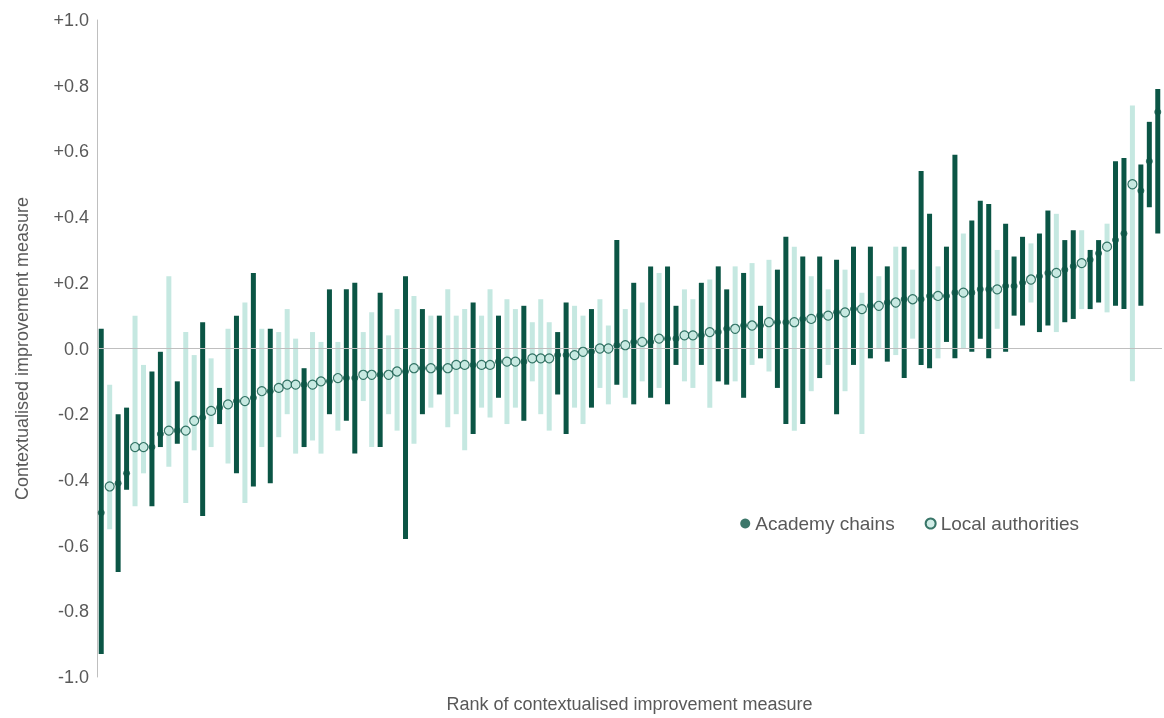 This screenshot has height=718, width=1164. Describe the element at coordinates (71, 282) in the screenshot. I see `y-tick-label: +0.2` at that location.